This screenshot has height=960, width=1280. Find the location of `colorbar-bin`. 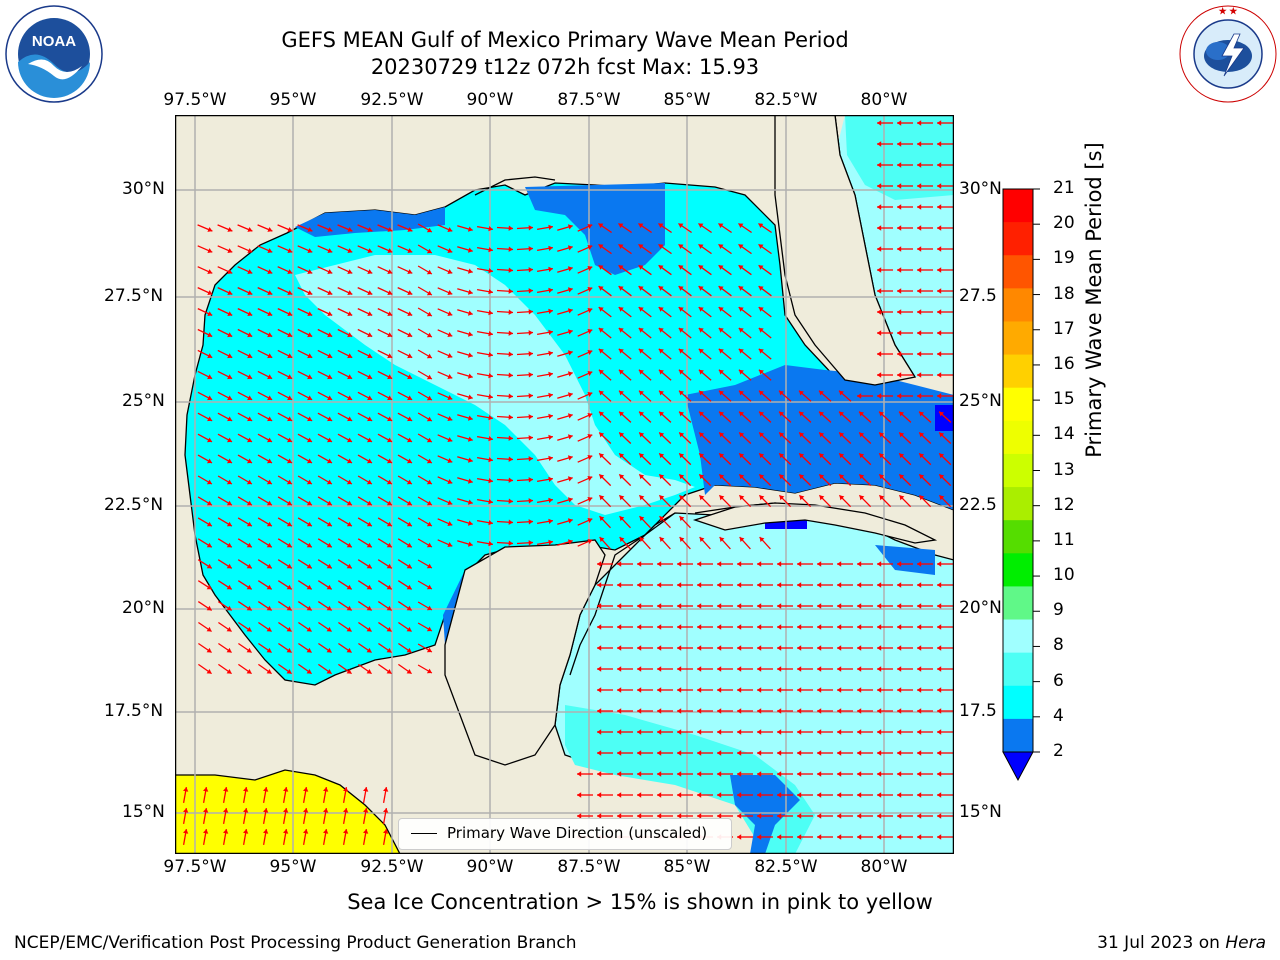

colorbar-bin is located at coordinates (1018, 669).